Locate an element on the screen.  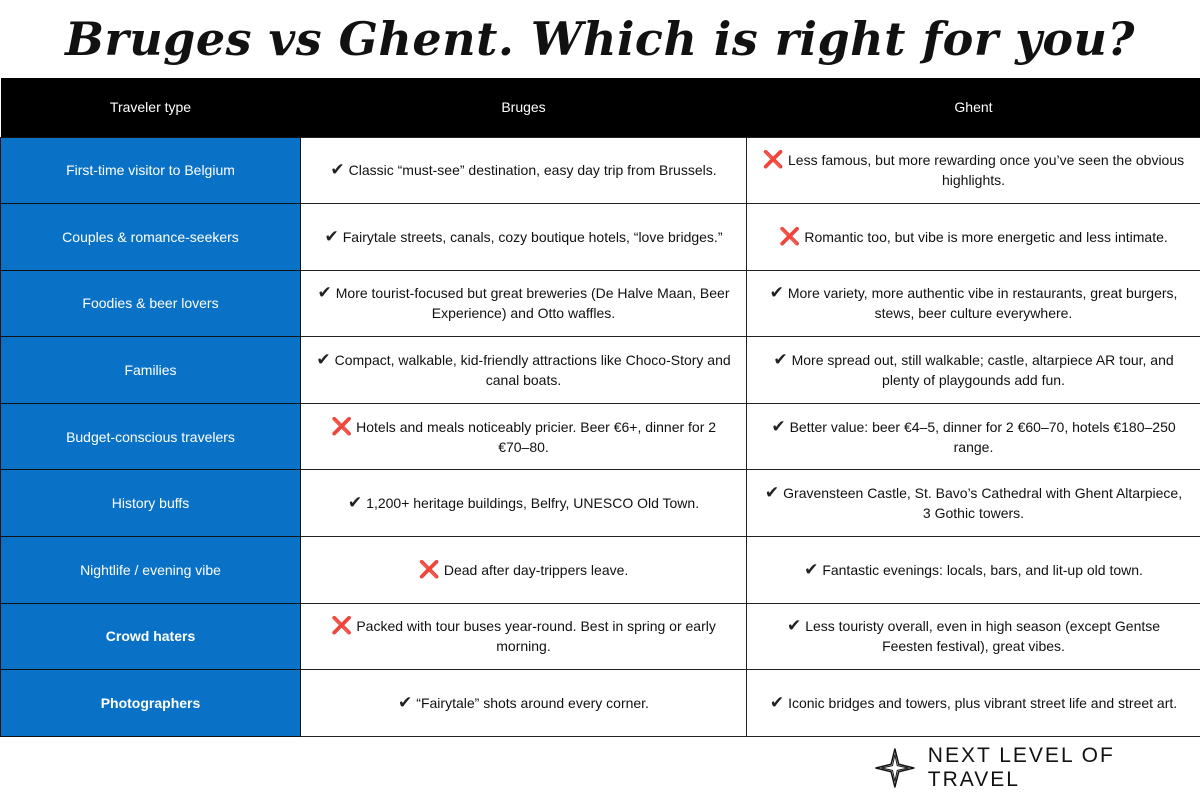
bruges-text: Dead after day-trippers leave. is located at coordinates (536, 569).